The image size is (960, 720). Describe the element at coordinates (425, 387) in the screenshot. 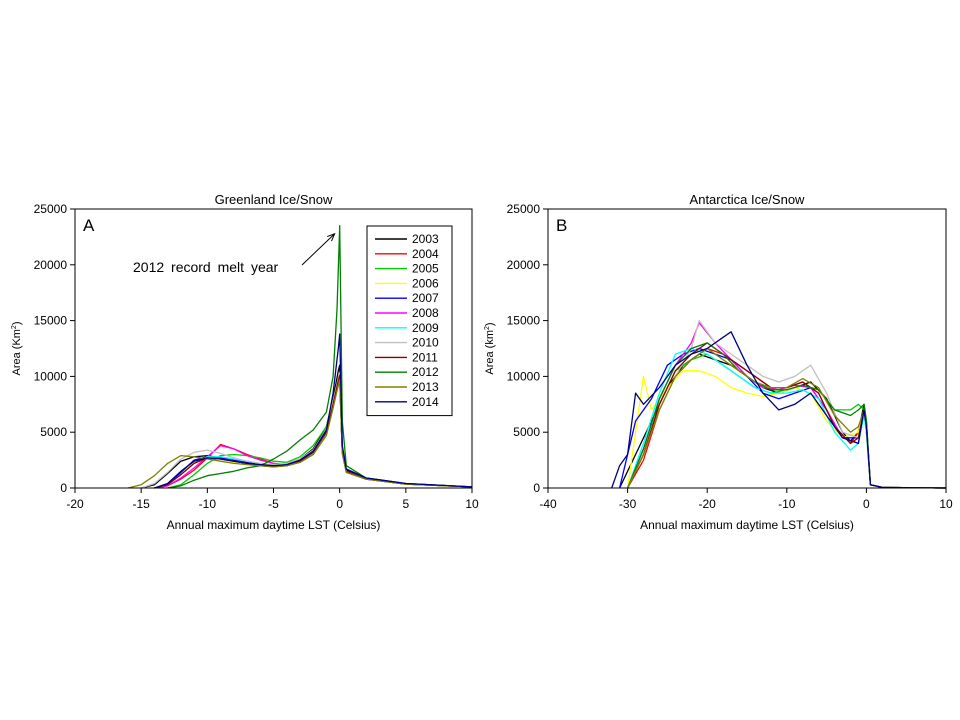

I see `legend-label: 2013` at that location.